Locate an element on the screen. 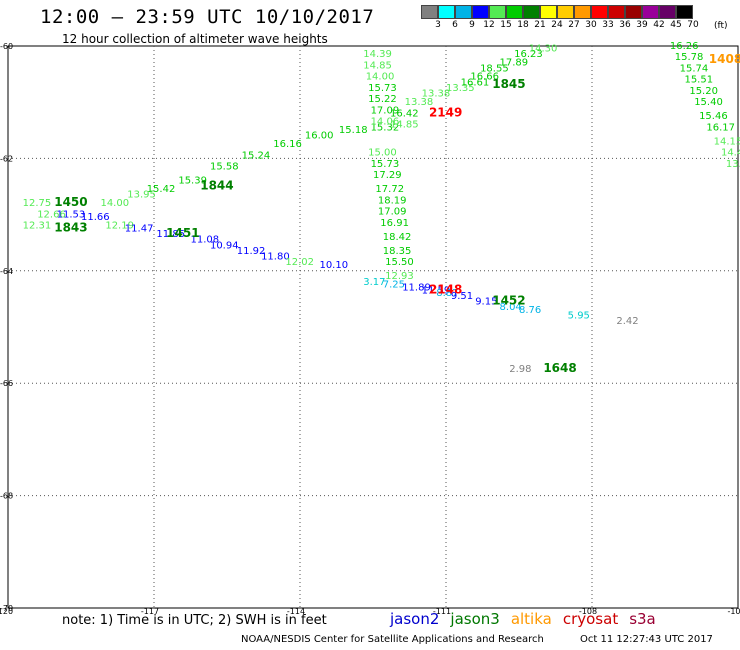  time-label: 1408 is located at coordinates (724, 59).